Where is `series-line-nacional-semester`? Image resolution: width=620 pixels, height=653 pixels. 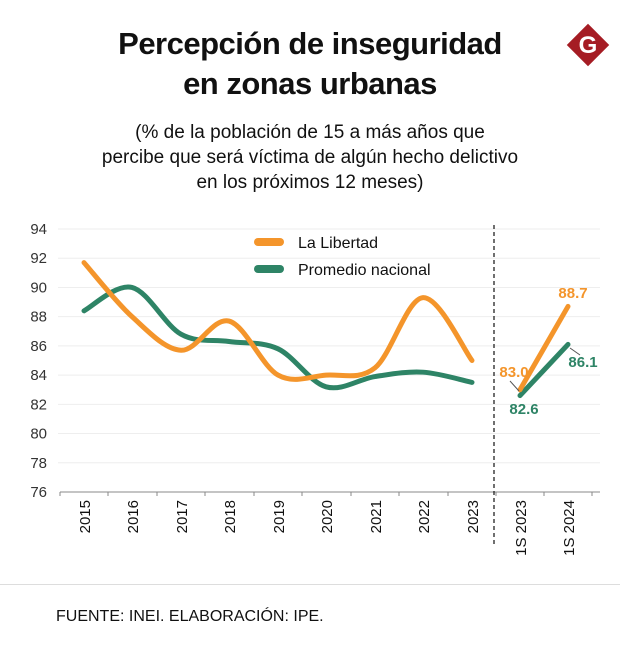 series-line-nacional-semester is located at coordinates (544, 370).